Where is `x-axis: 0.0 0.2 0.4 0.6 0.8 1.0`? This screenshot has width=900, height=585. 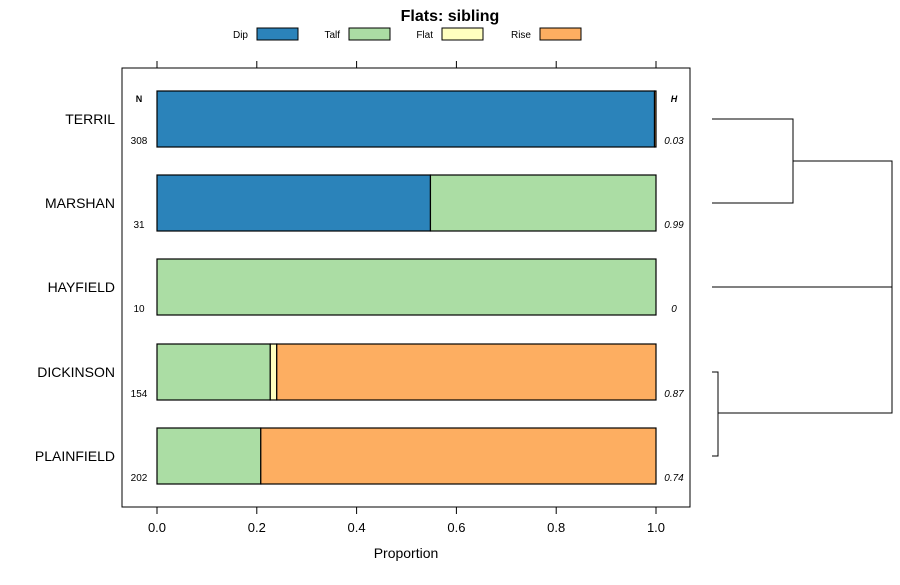
x-axis: 0.0 0.2 0.4 0.6 0.8 1.0 is located at coordinates (406, 521).